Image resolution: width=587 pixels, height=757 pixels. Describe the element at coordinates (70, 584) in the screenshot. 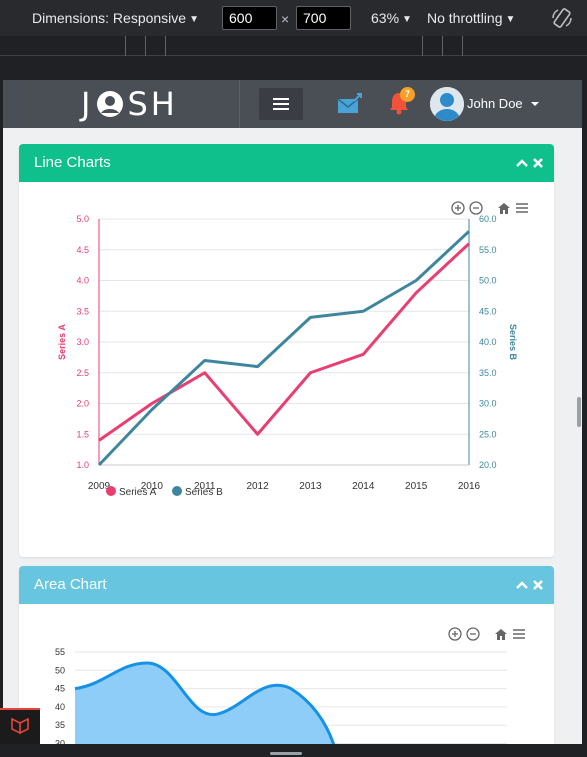

I see `panel-title: Area Chart` at that location.